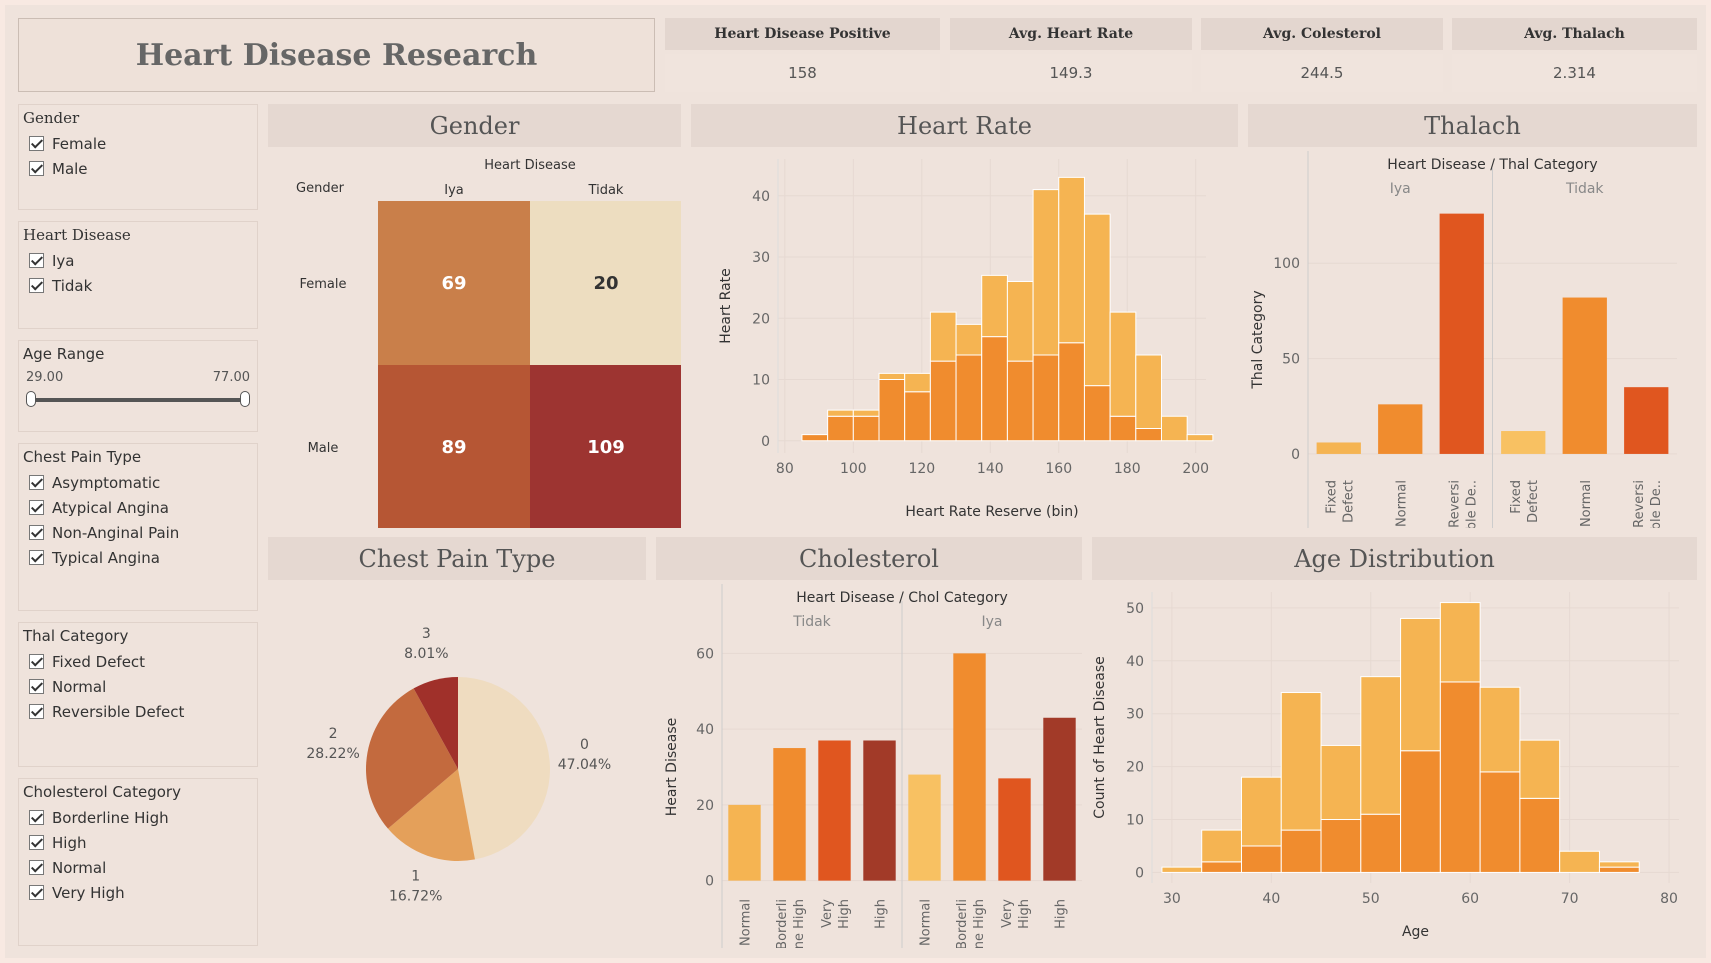 The image size is (1711, 963). Describe the element at coordinates (138, 867) in the screenshot. I see `checkbox-normal-chol: Normal` at that location.